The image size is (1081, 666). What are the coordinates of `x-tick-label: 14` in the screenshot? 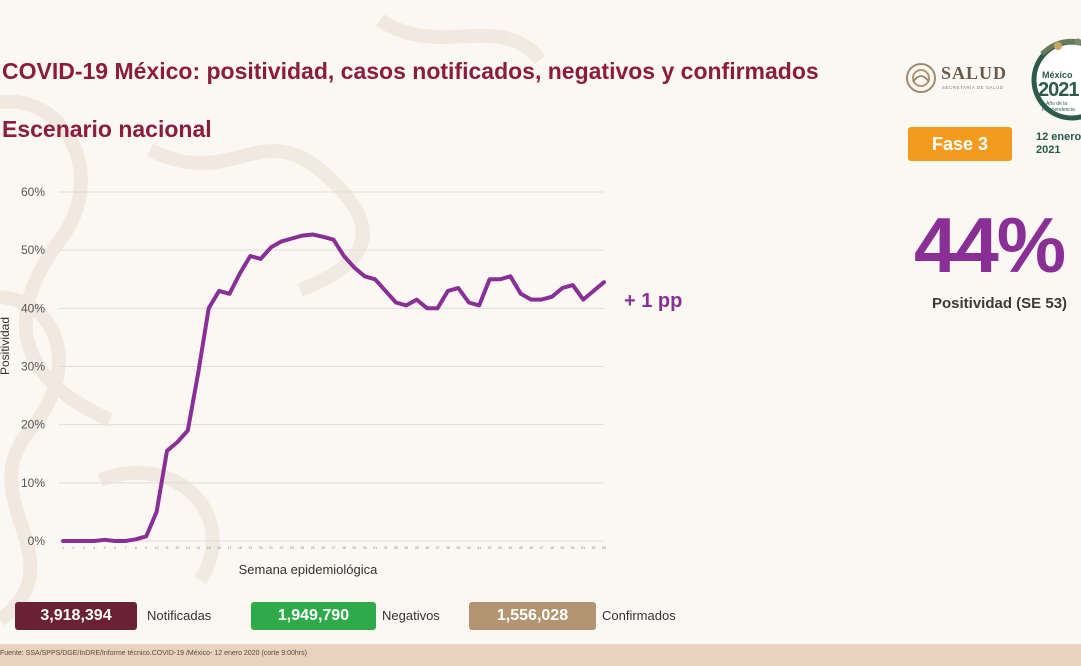 It's located at (198, 548).